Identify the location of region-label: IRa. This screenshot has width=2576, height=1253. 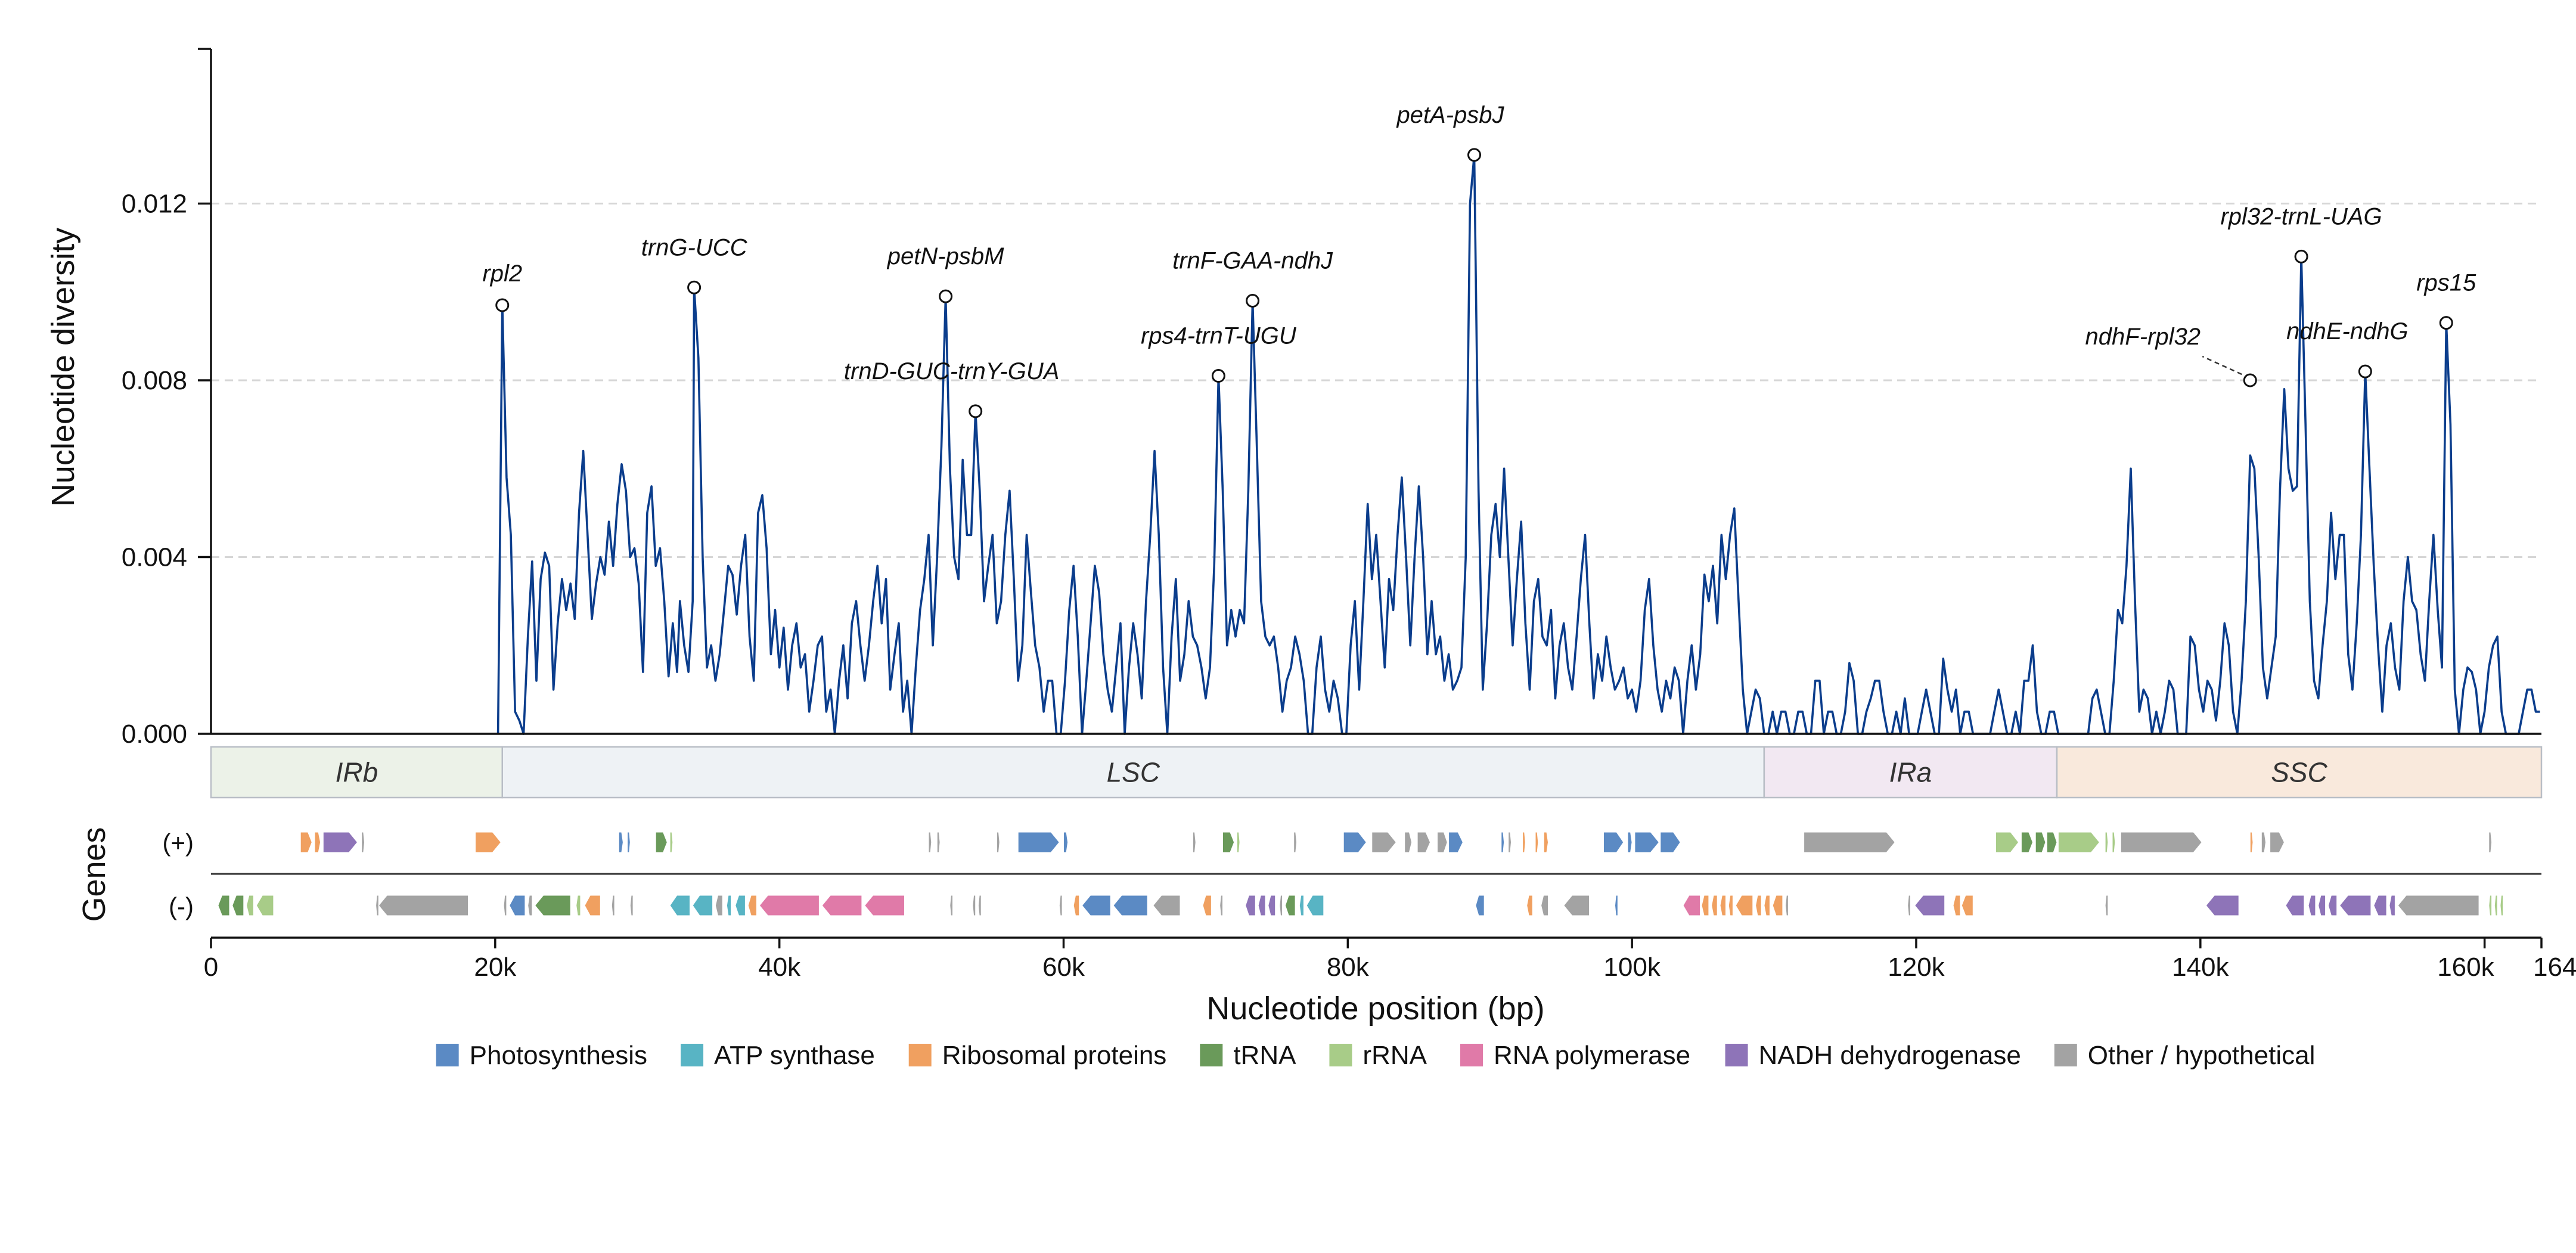
(1911, 772).